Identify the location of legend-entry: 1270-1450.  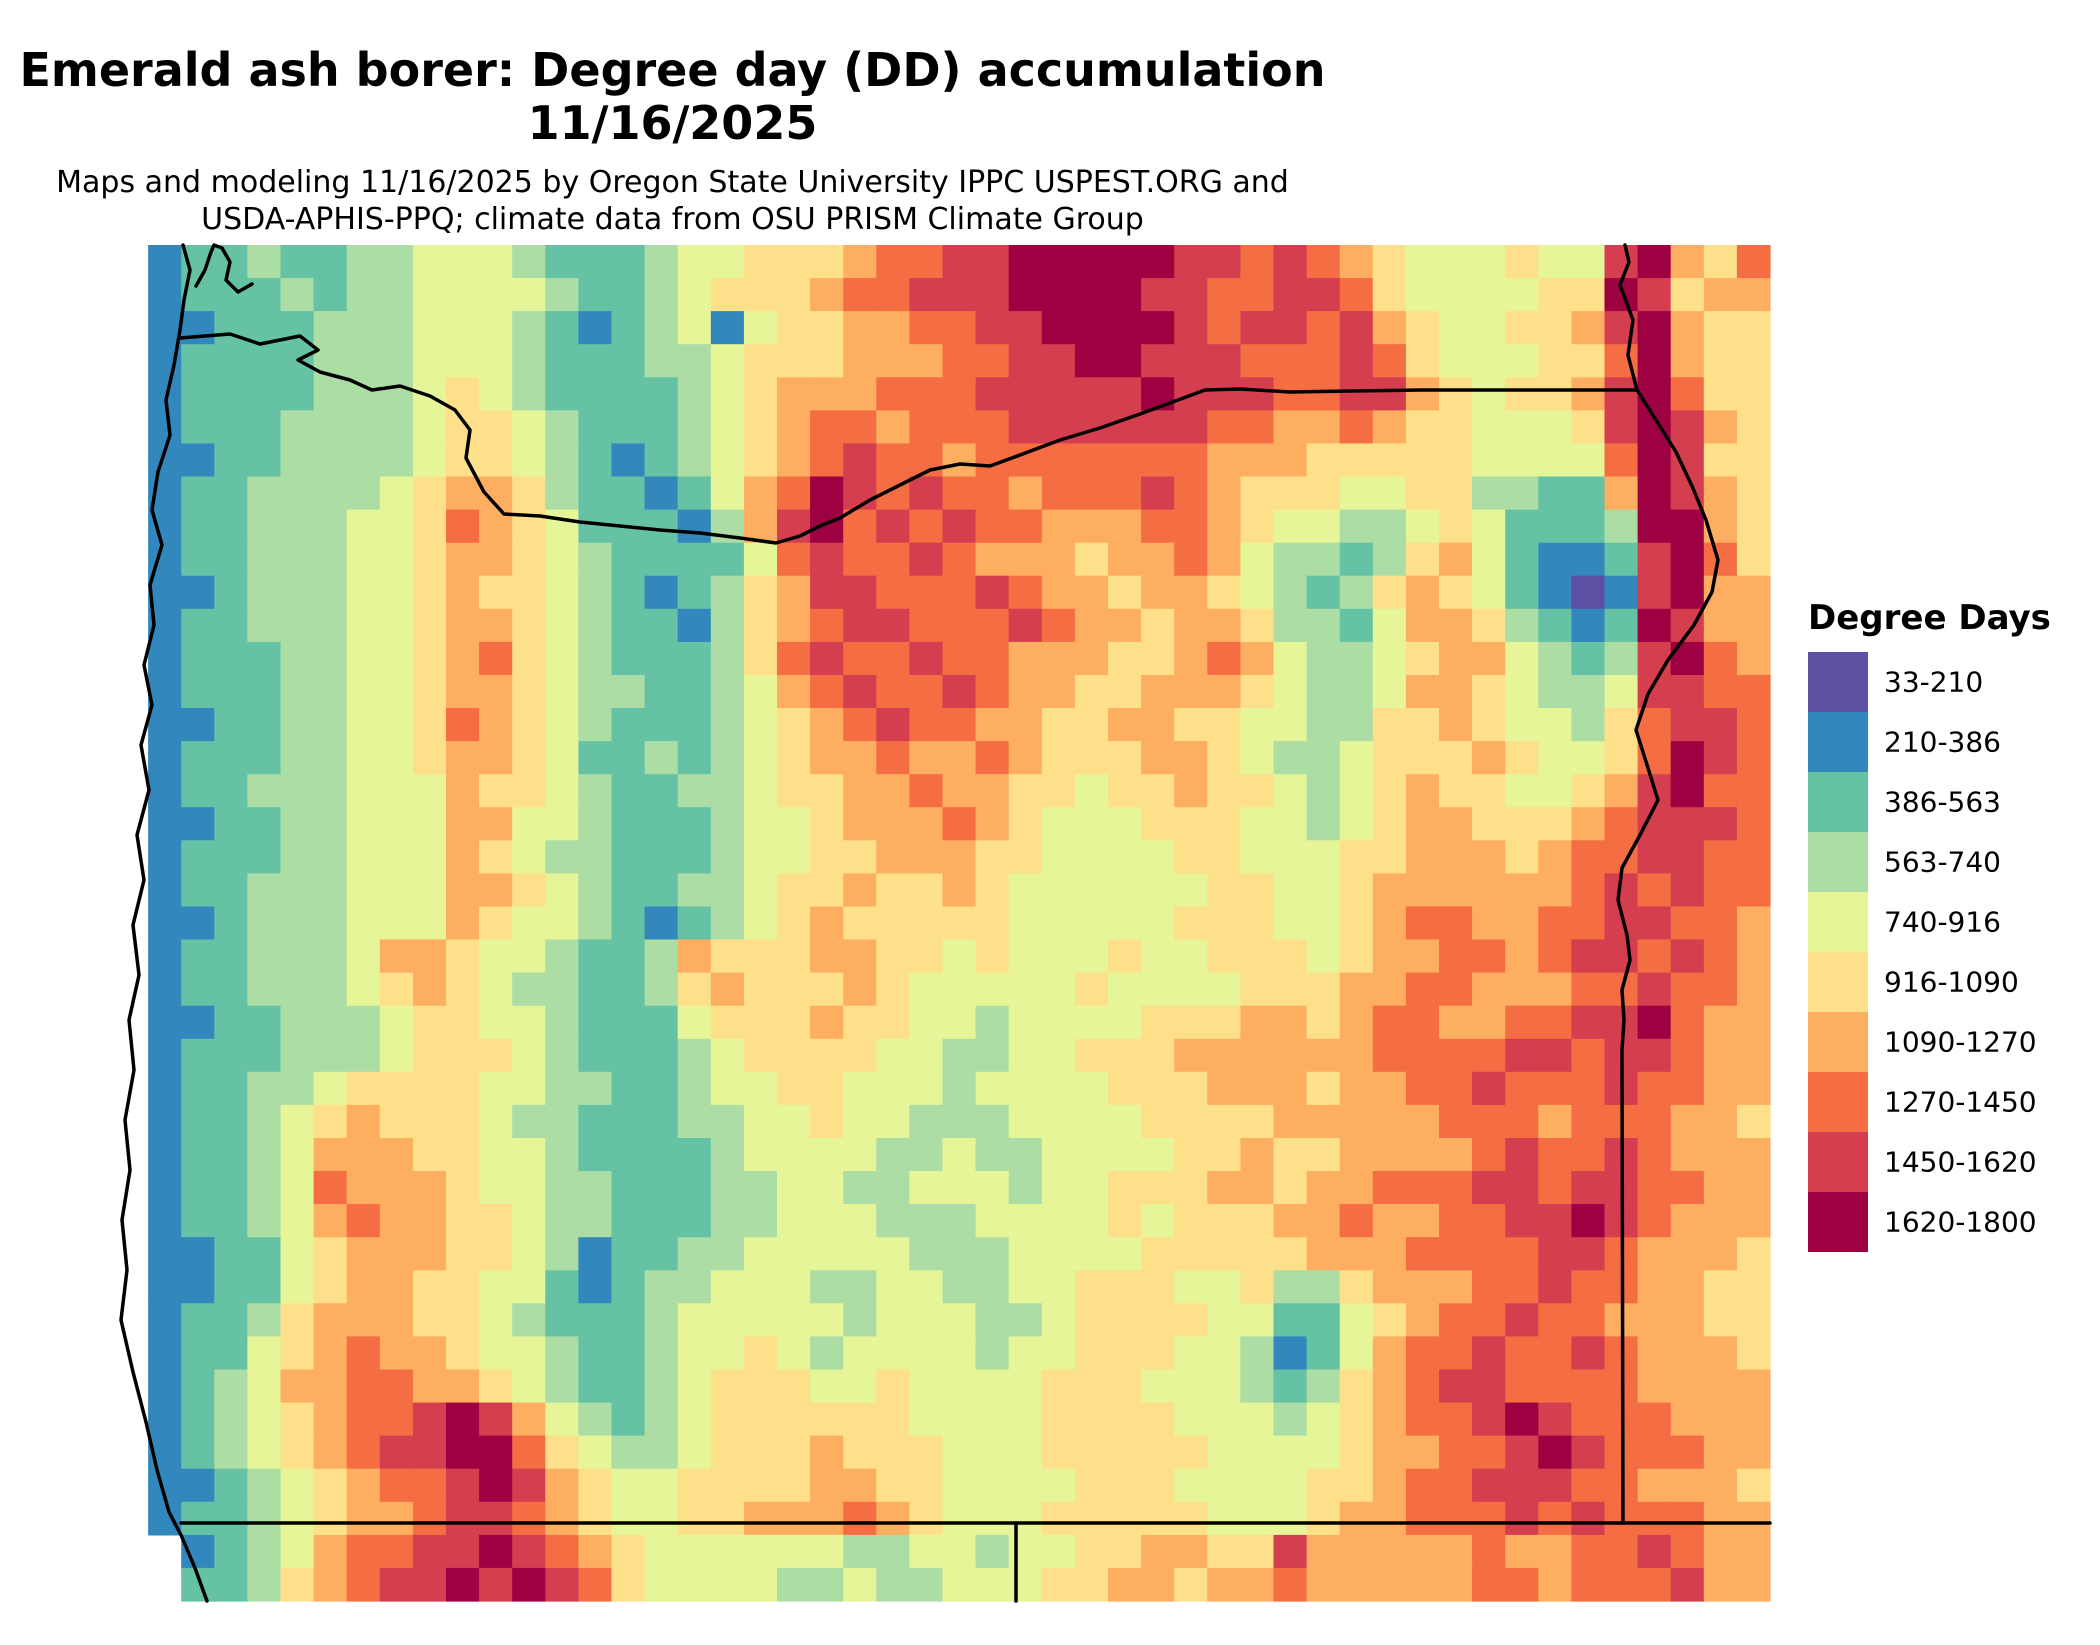
(1953, 1102).